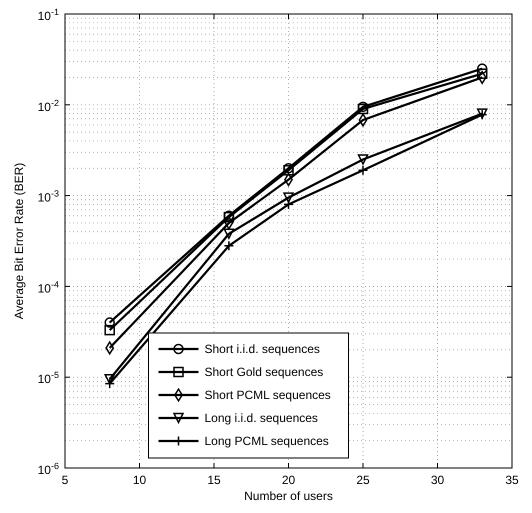 Image resolution: width=532 pixels, height=513 pixels. Describe the element at coordinates (48, 196) in the screenshot. I see `y-tick-label: 10$^{-3}$` at that location.